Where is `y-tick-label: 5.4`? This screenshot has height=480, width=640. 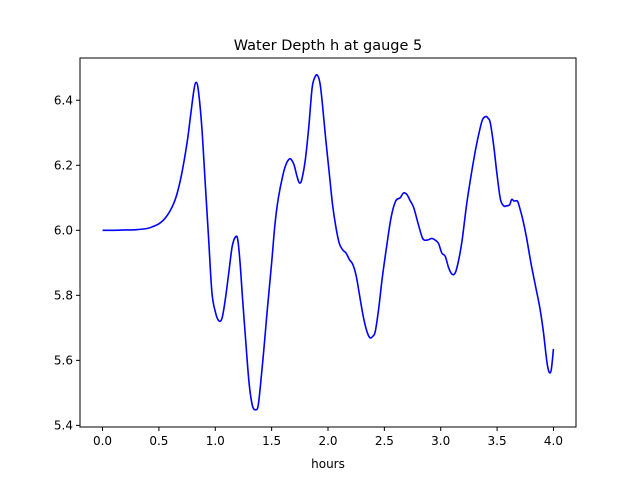
y-tick-label: 5.4 is located at coordinates (63, 425).